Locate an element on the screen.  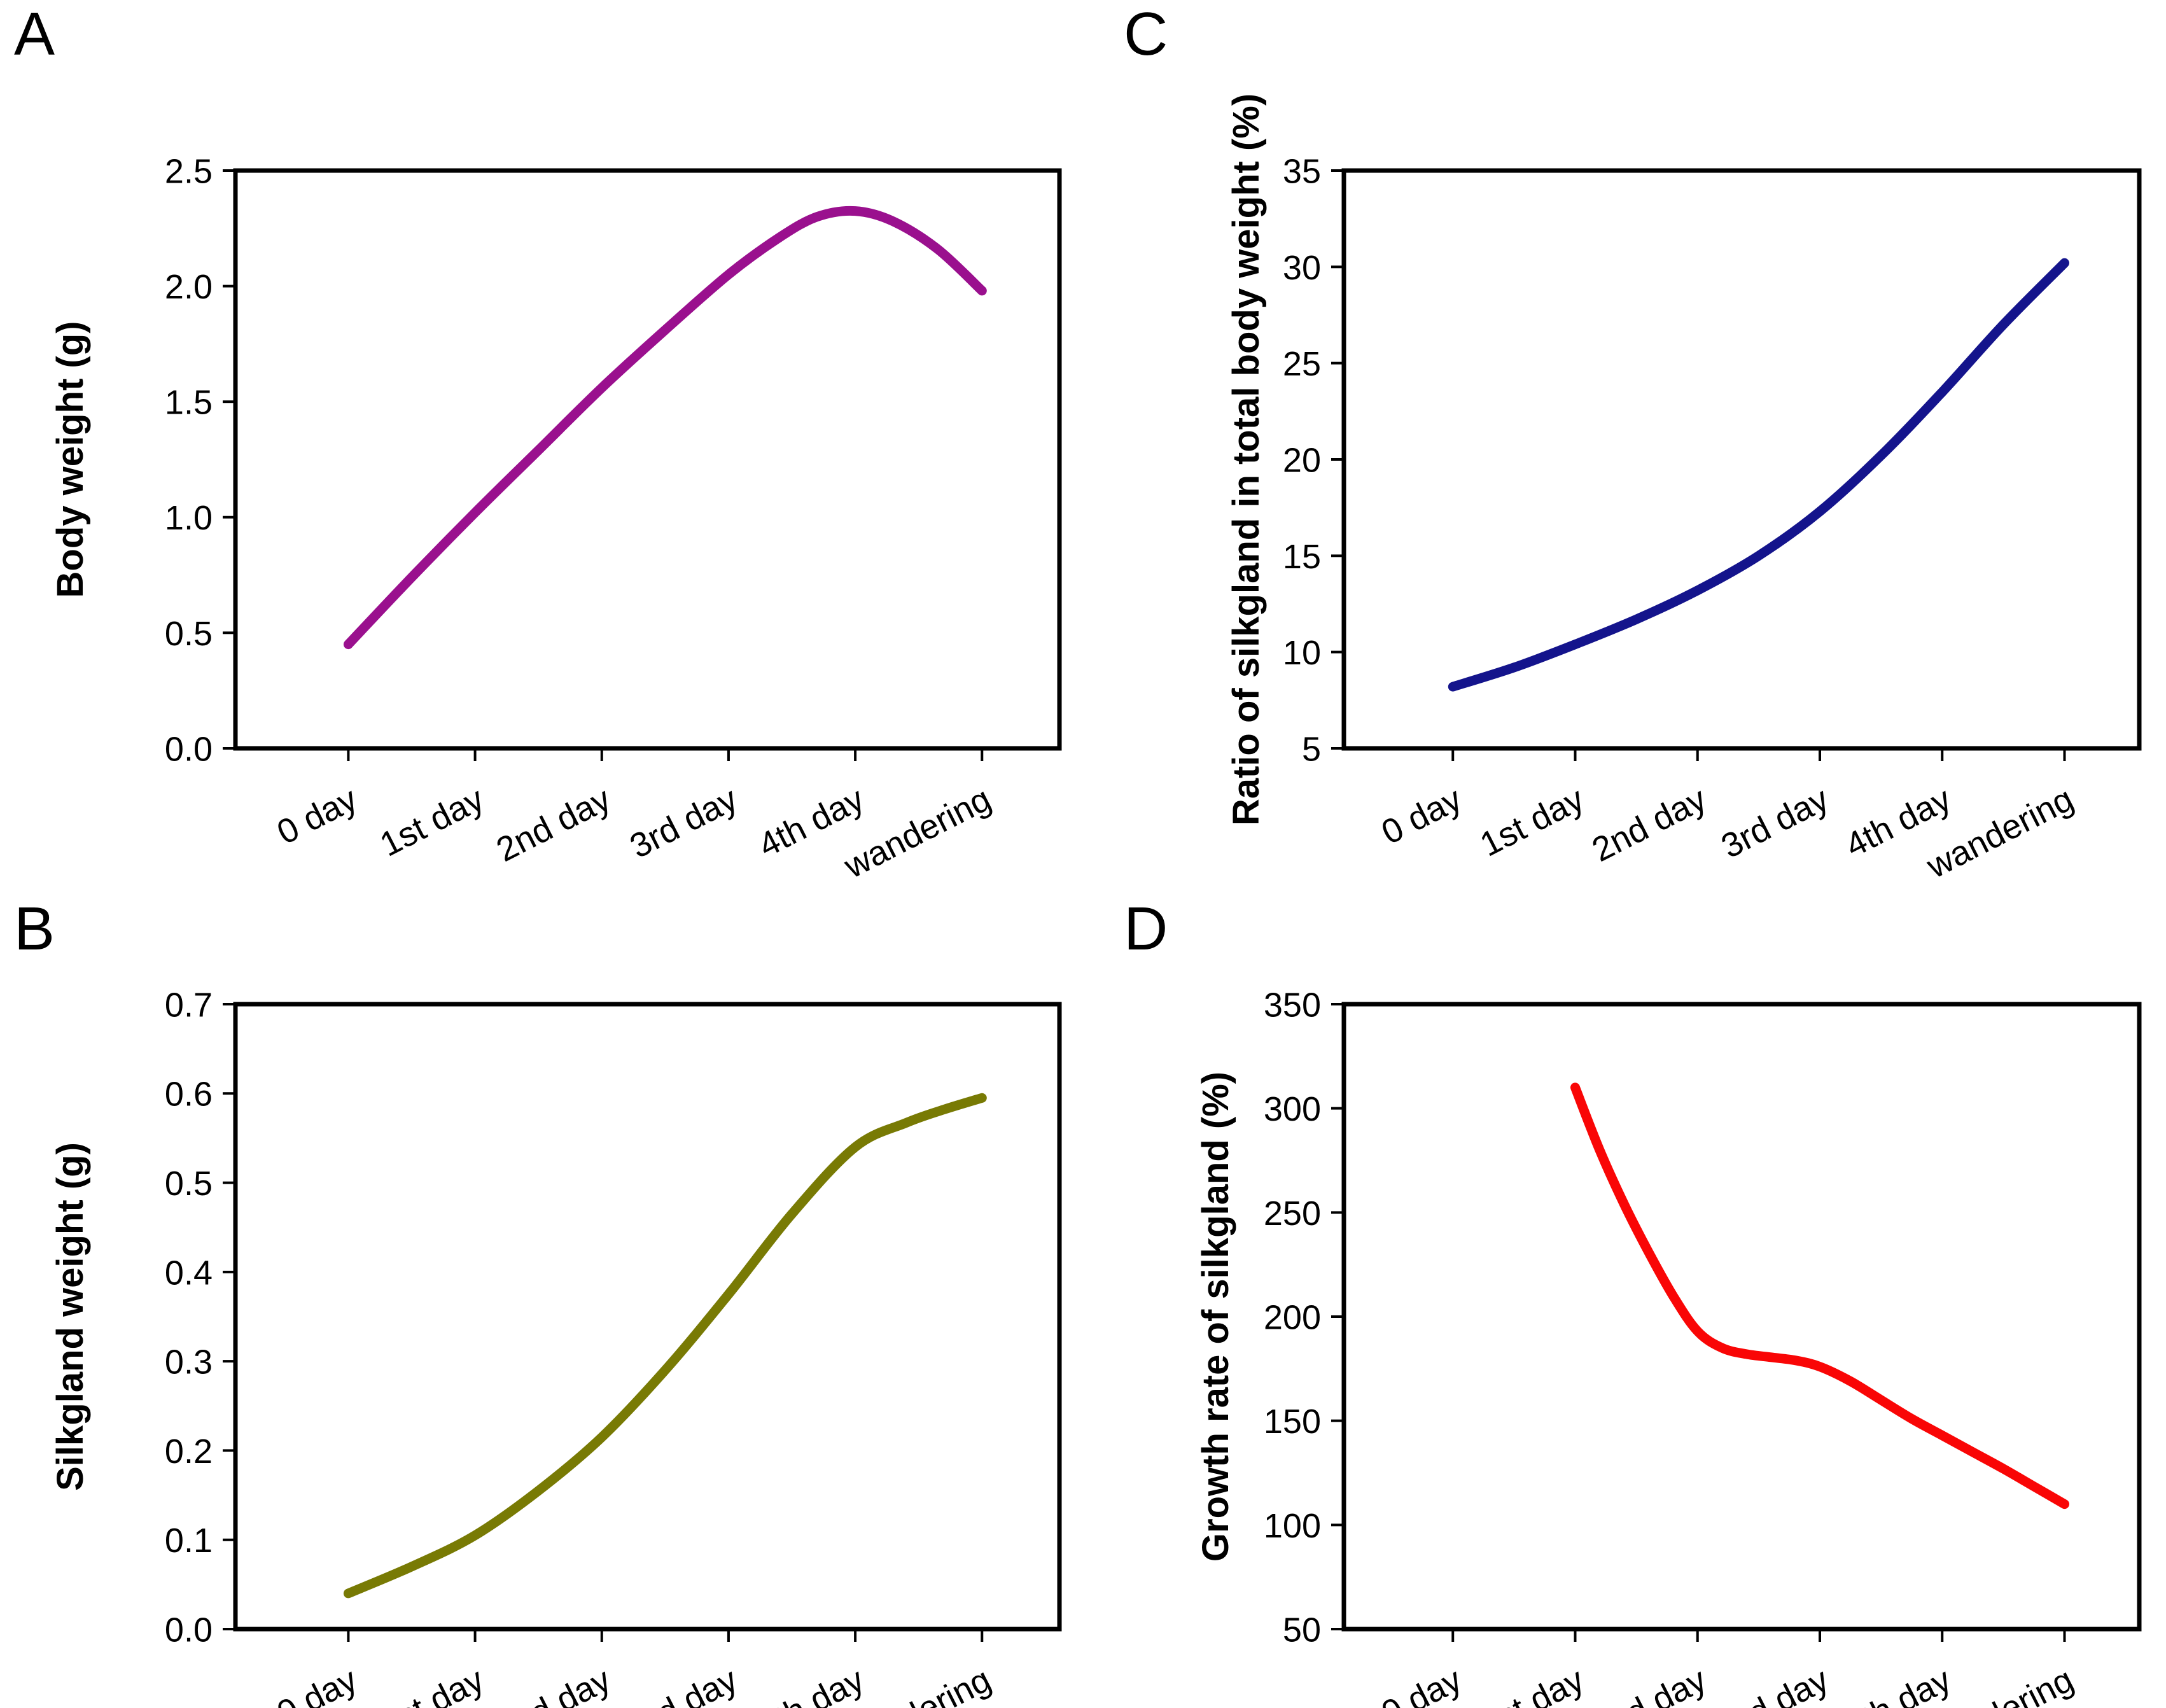
y-tick-label: 10 is located at coordinates (1302, 653).